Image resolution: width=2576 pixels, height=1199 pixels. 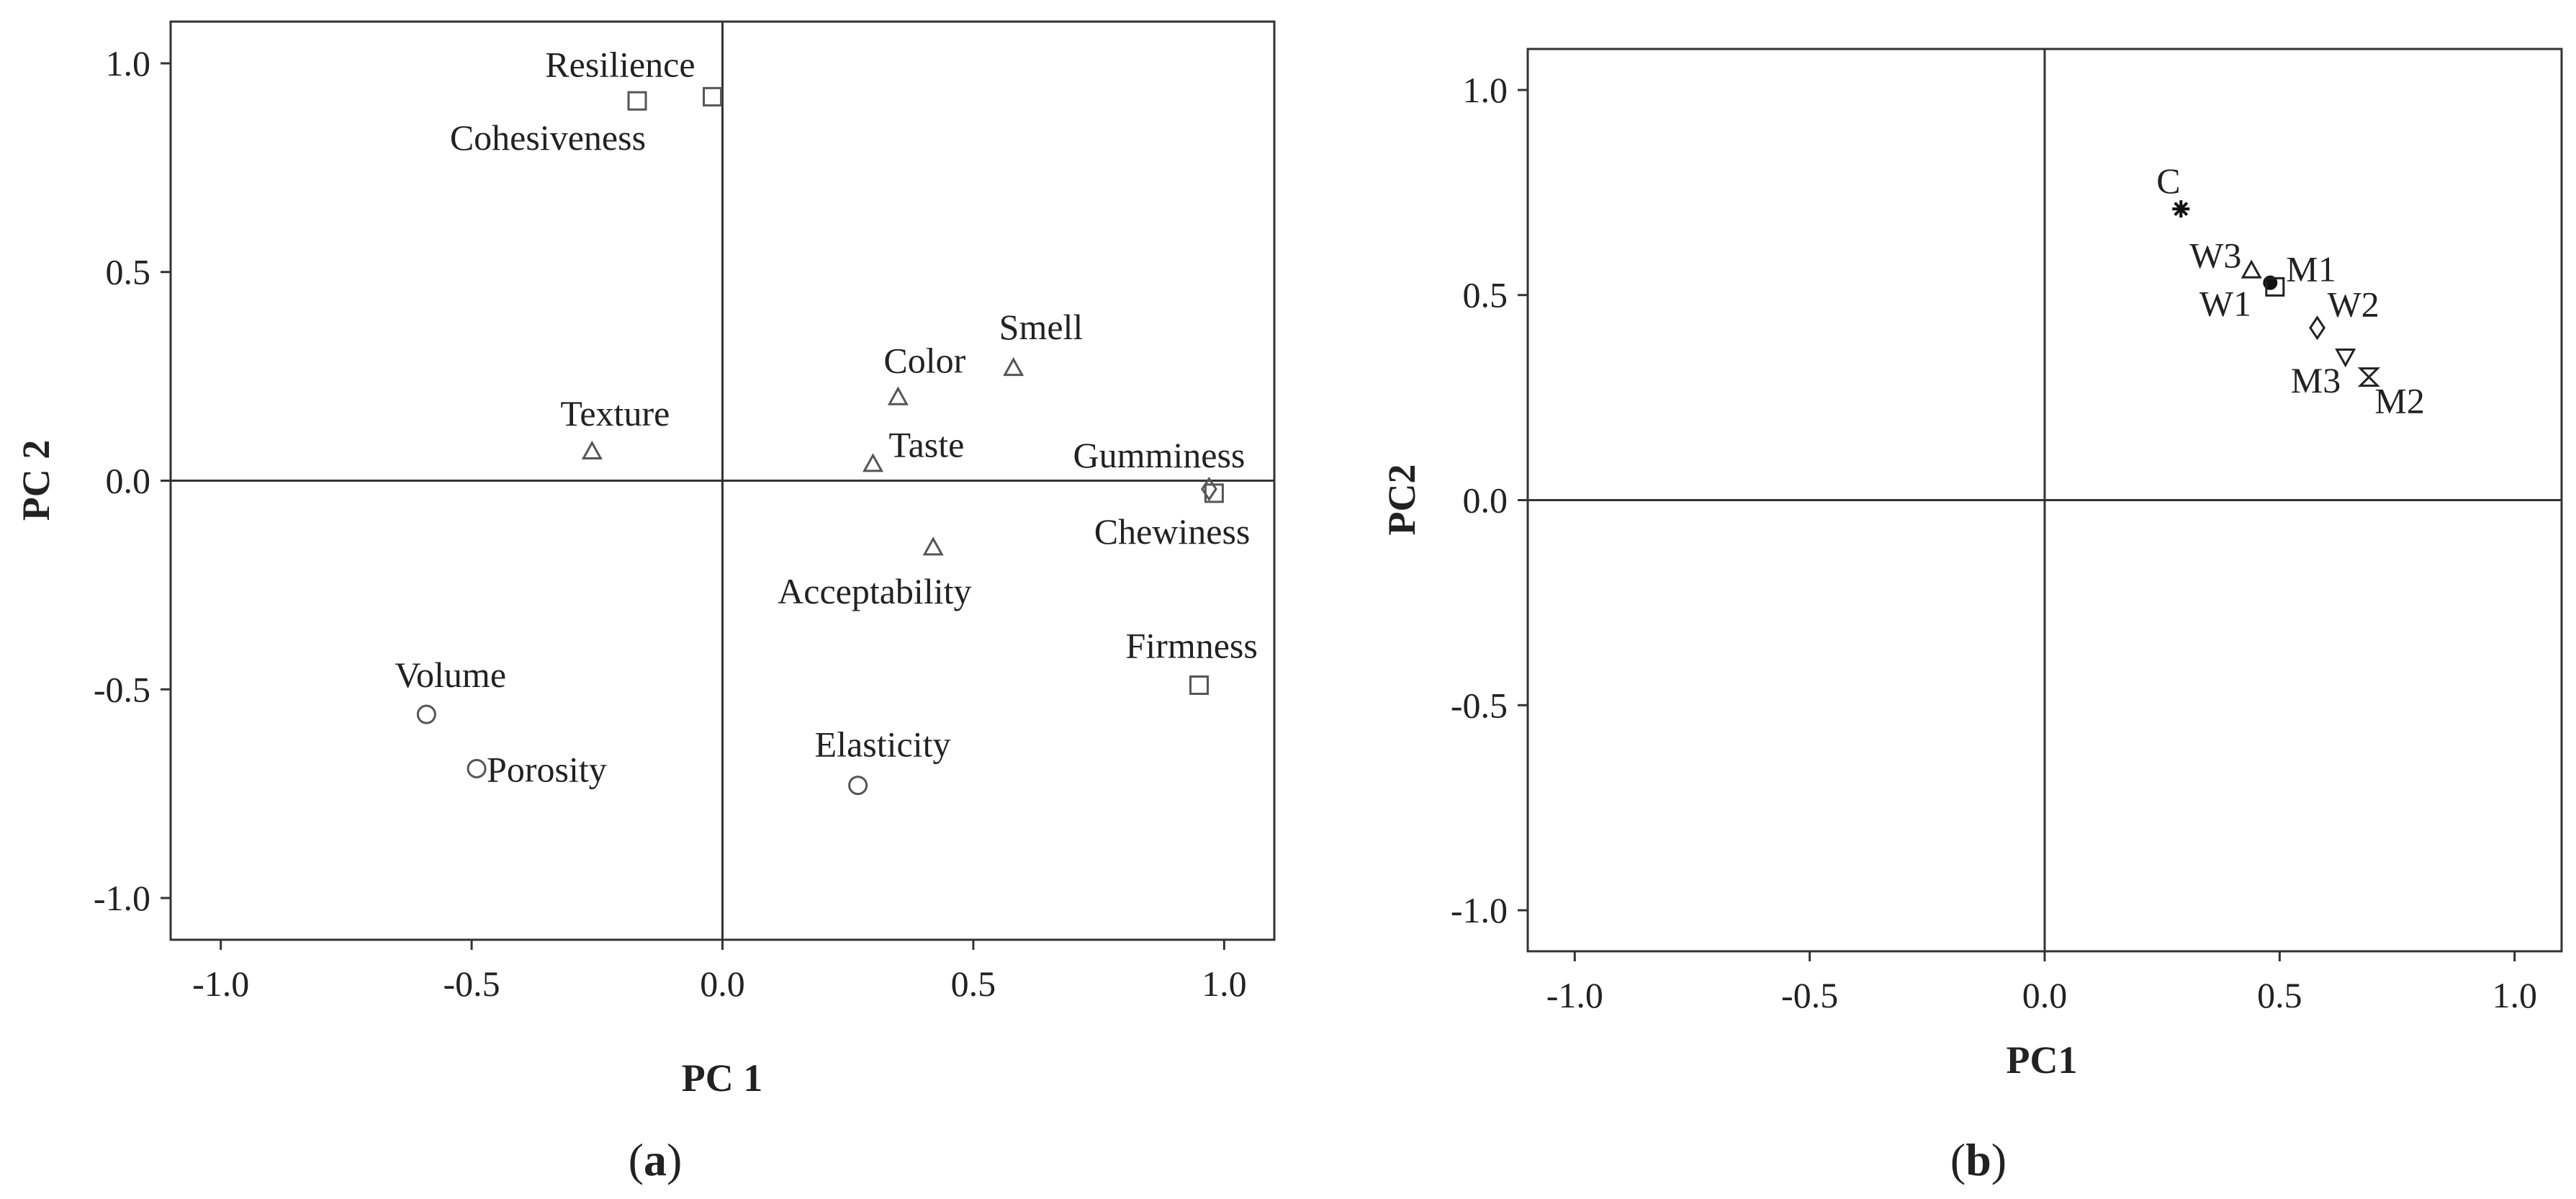 I want to click on data-point-label: W1, so click(x=2225, y=303).